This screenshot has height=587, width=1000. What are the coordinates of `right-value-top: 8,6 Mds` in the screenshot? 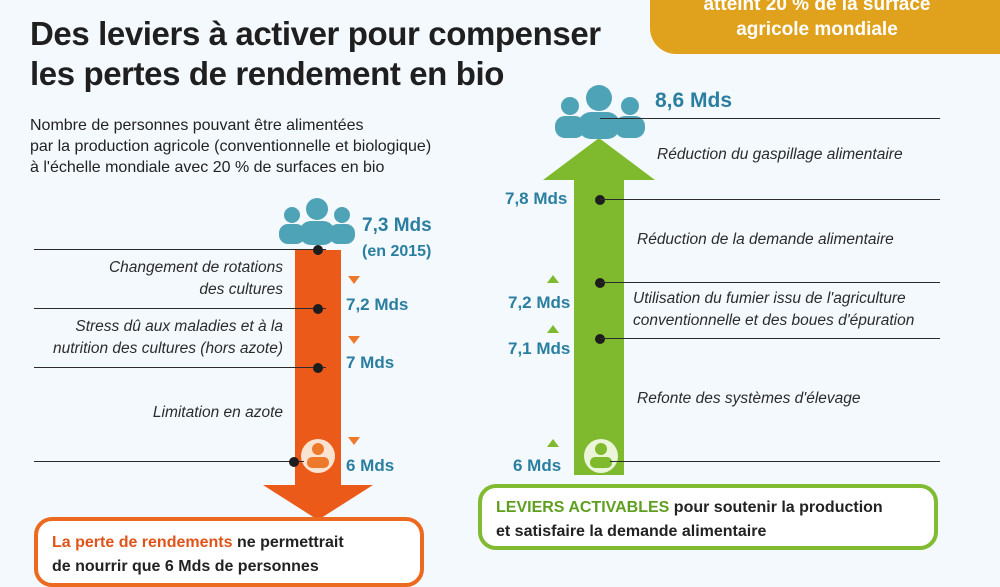 It's located at (694, 100).